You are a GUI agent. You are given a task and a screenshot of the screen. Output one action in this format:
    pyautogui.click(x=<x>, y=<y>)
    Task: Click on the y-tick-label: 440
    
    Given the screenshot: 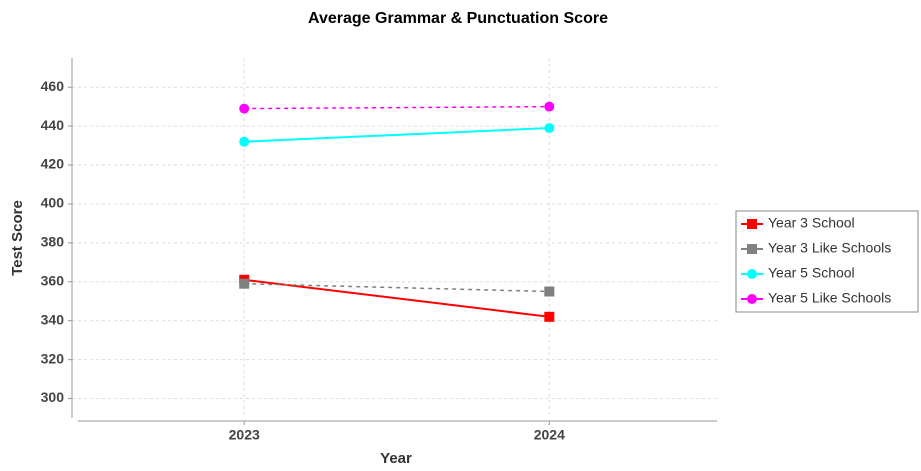 What is the action you would take?
    pyautogui.click(x=53, y=125)
    